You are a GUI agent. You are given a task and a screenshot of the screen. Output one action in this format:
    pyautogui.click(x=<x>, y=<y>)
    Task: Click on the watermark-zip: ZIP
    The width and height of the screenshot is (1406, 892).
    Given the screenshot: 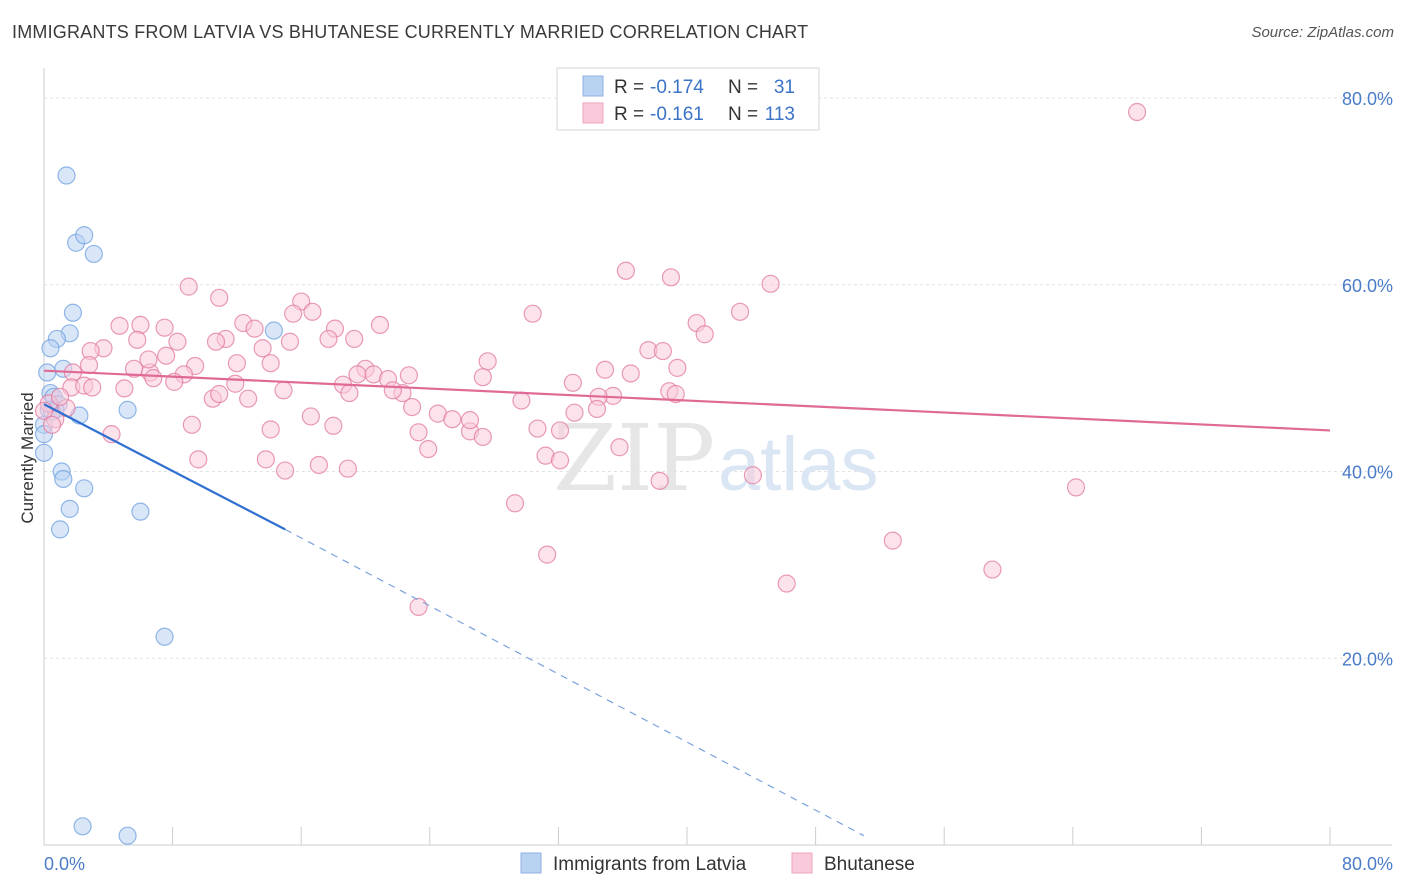 What is the action you would take?
    pyautogui.click(x=634, y=458)
    